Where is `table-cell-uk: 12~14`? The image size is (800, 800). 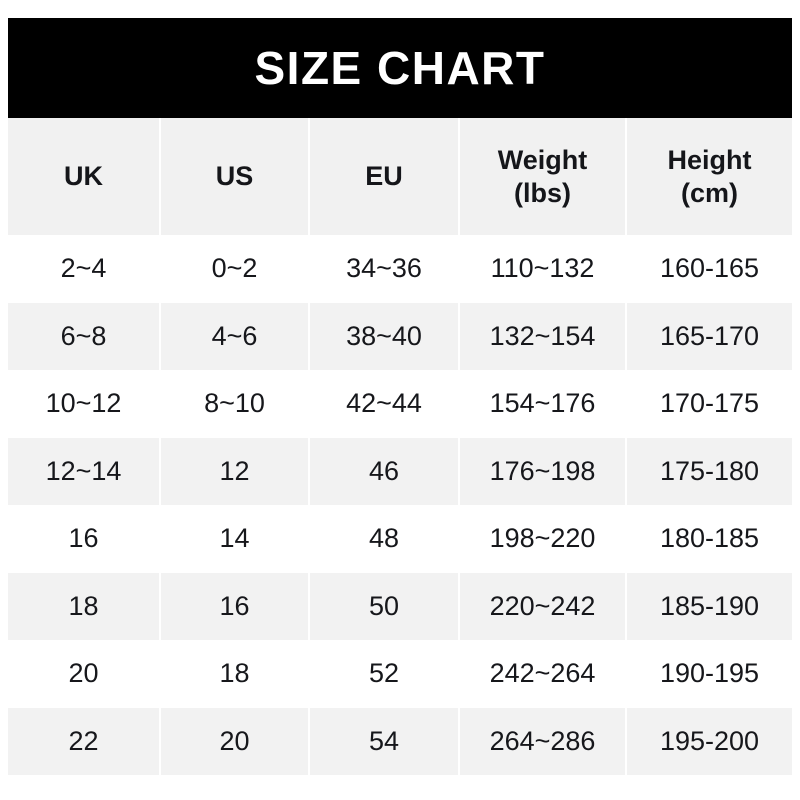
table-cell-uk: 12~14 is located at coordinates (83, 471).